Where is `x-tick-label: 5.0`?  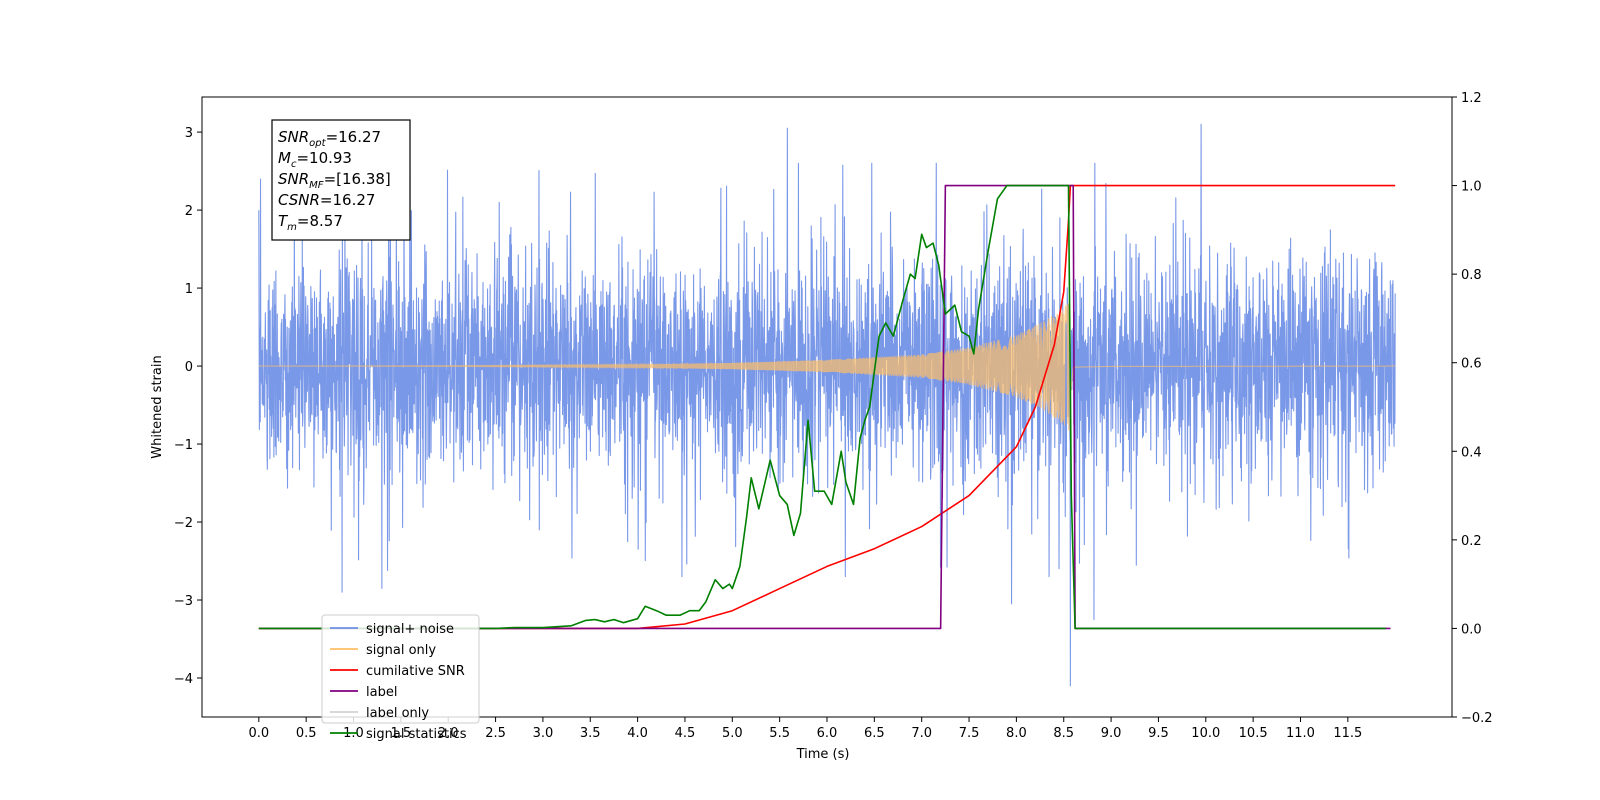 x-tick-label: 5.0 is located at coordinates (732, 733).